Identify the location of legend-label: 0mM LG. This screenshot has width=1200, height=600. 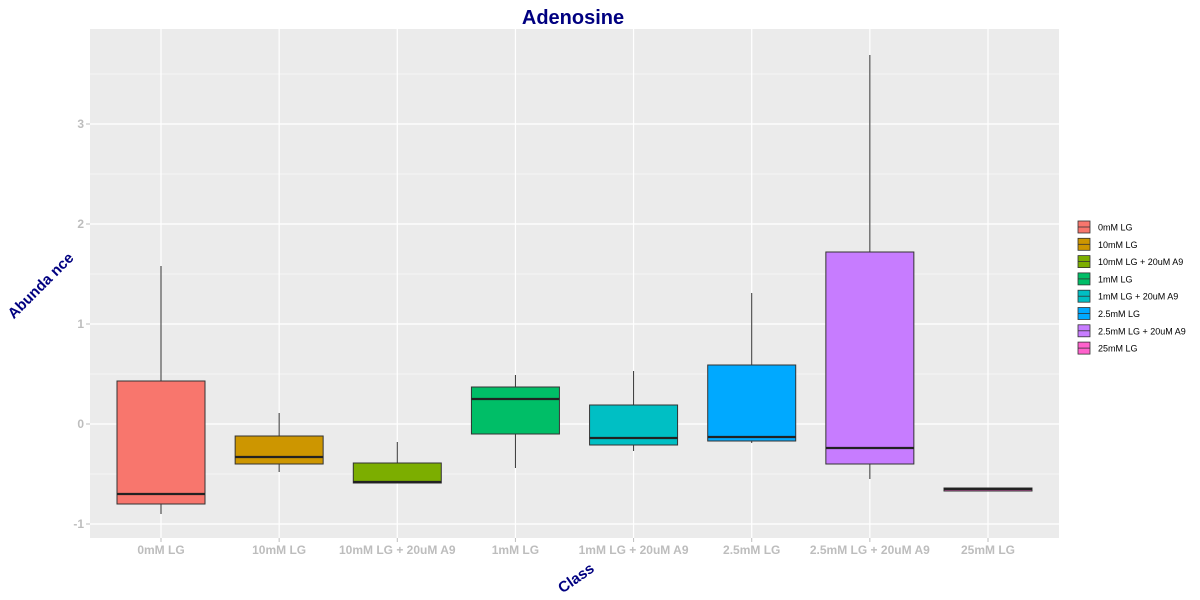
(1115, 228).